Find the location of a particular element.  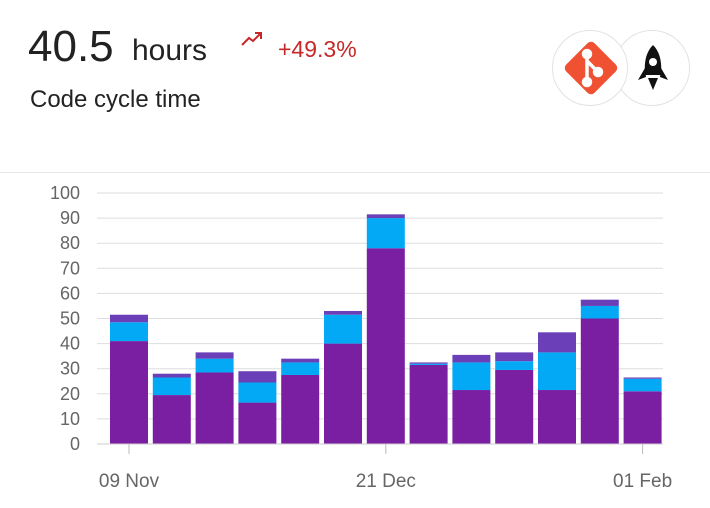

y-tick-label: 20 is located at coordinates (70, 394).